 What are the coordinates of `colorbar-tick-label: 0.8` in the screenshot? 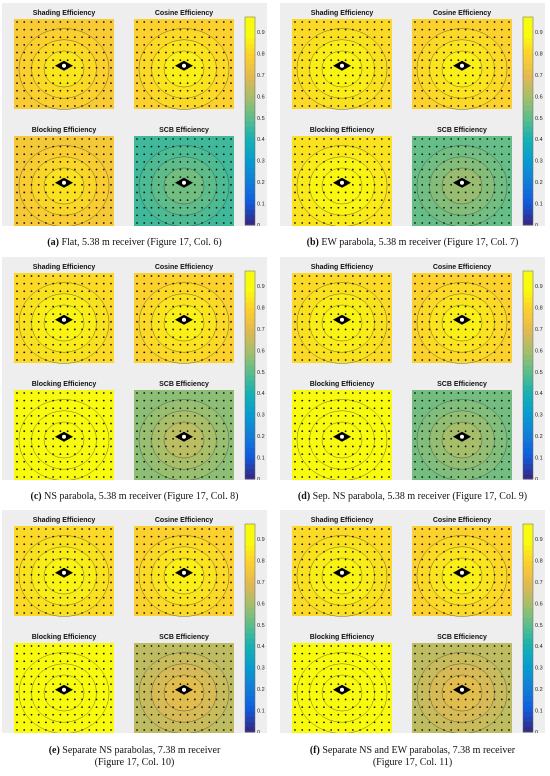 It's located at (261, 308).